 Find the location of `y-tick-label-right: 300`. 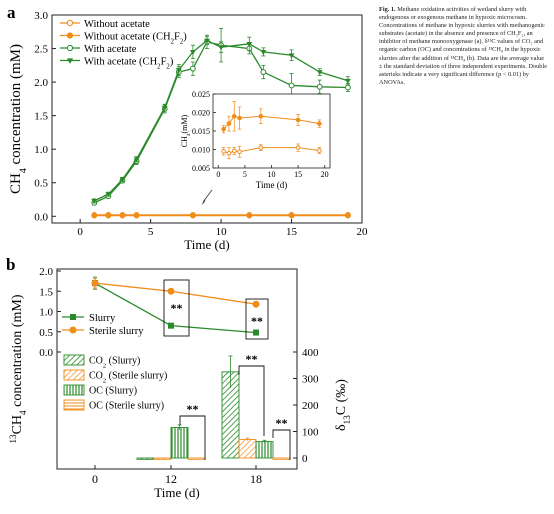

y-tick-label-right: 300 is located at coordinates (310, 380).